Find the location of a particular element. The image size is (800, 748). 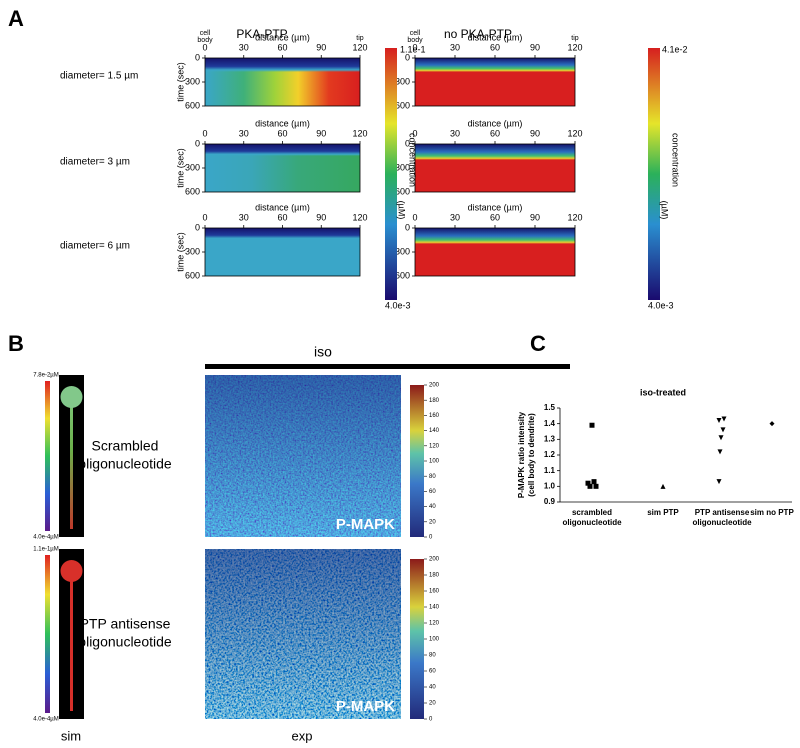

cell-body-label: cell is located at coordinates (205, 33).